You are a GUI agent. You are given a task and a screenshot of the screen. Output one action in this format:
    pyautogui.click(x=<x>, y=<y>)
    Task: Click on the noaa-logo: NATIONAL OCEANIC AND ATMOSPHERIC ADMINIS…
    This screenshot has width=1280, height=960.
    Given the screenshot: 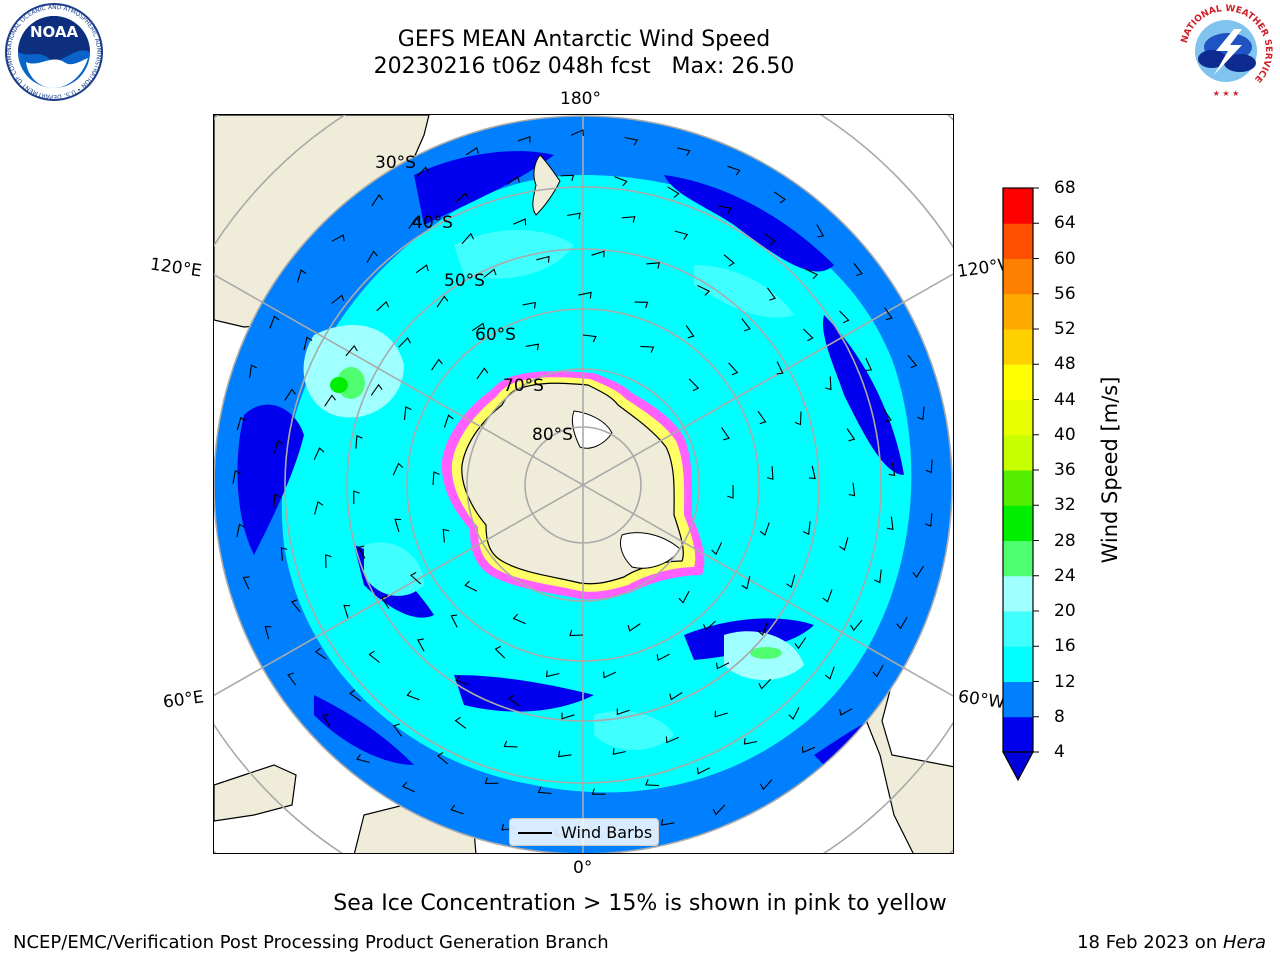 What is the action you would take?
    pyautogui.click(x=53, y=51)
    